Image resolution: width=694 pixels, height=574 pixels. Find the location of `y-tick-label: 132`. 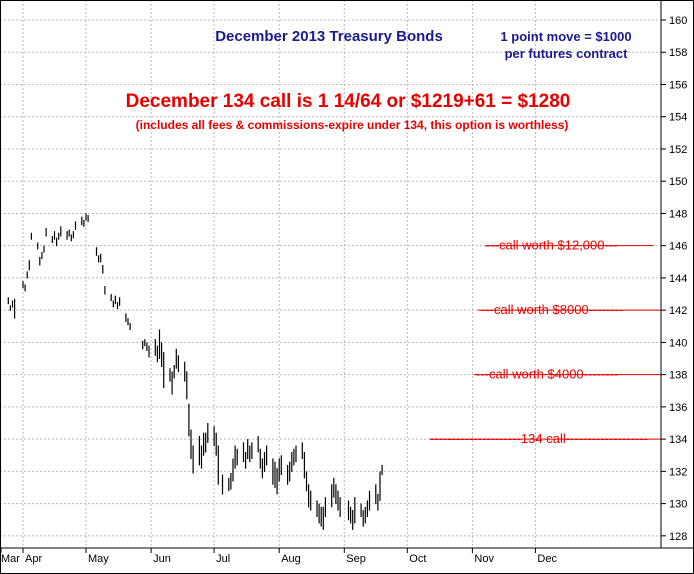

y-tick-label: 132 is located at coordinates (678, 472).